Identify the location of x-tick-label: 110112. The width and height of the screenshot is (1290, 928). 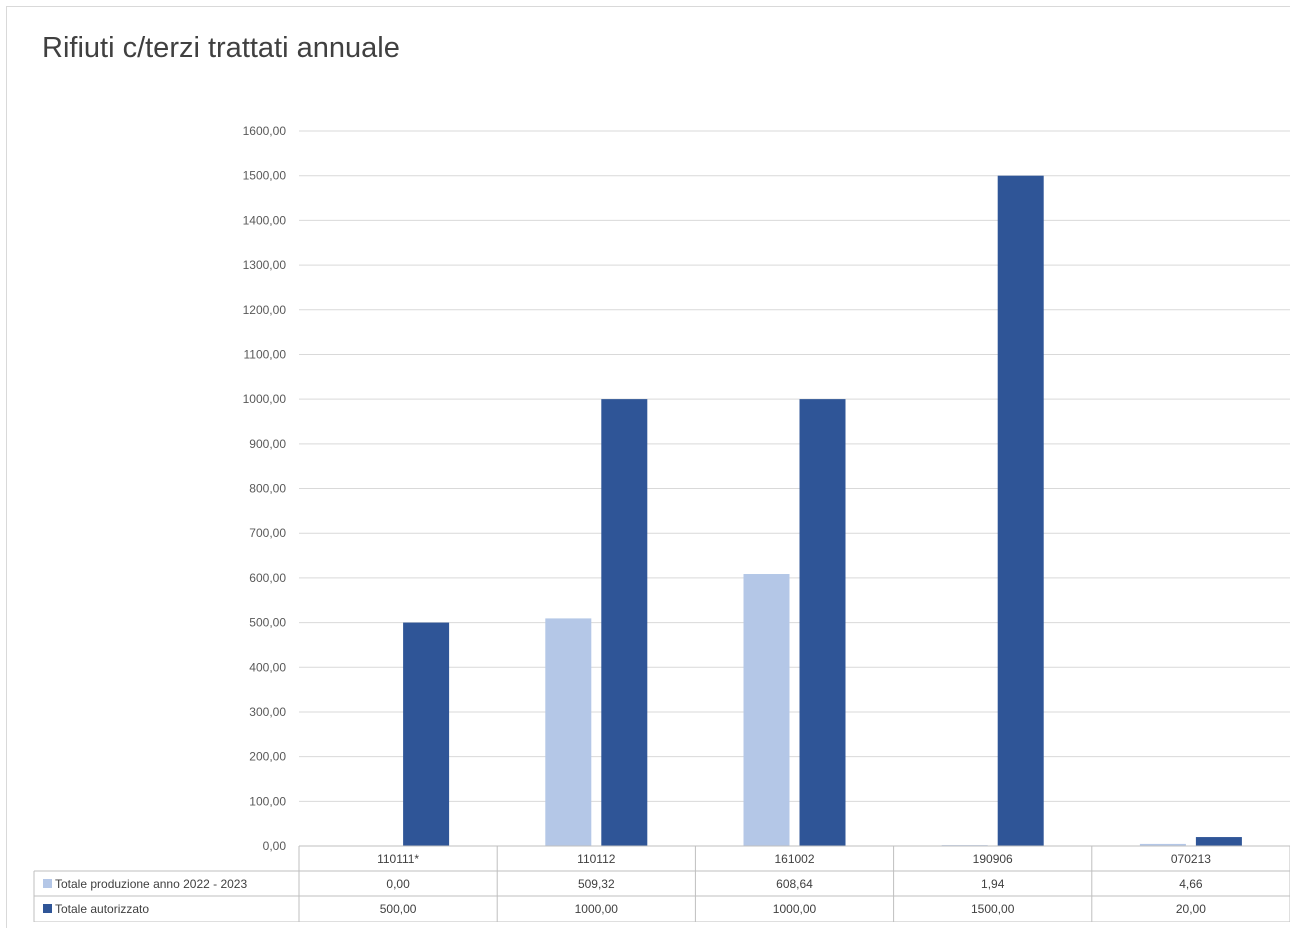
(596, 859).